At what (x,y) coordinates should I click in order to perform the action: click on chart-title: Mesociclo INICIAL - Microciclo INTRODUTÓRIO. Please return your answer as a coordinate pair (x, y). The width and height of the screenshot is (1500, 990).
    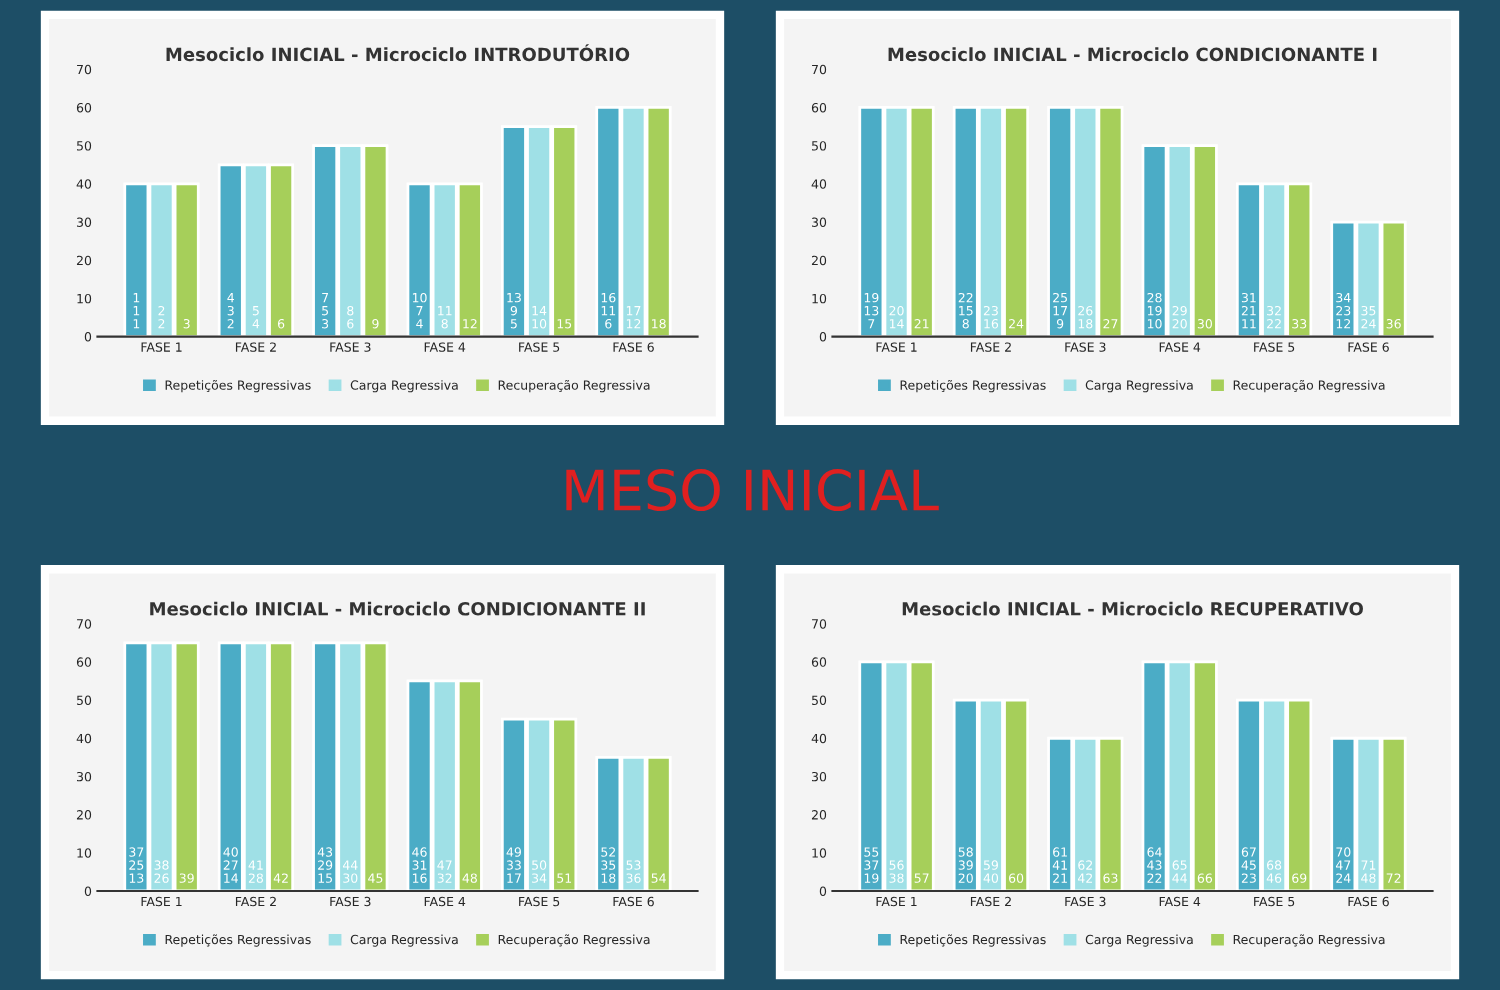
    Looking at the image, I should click on (398, 53).